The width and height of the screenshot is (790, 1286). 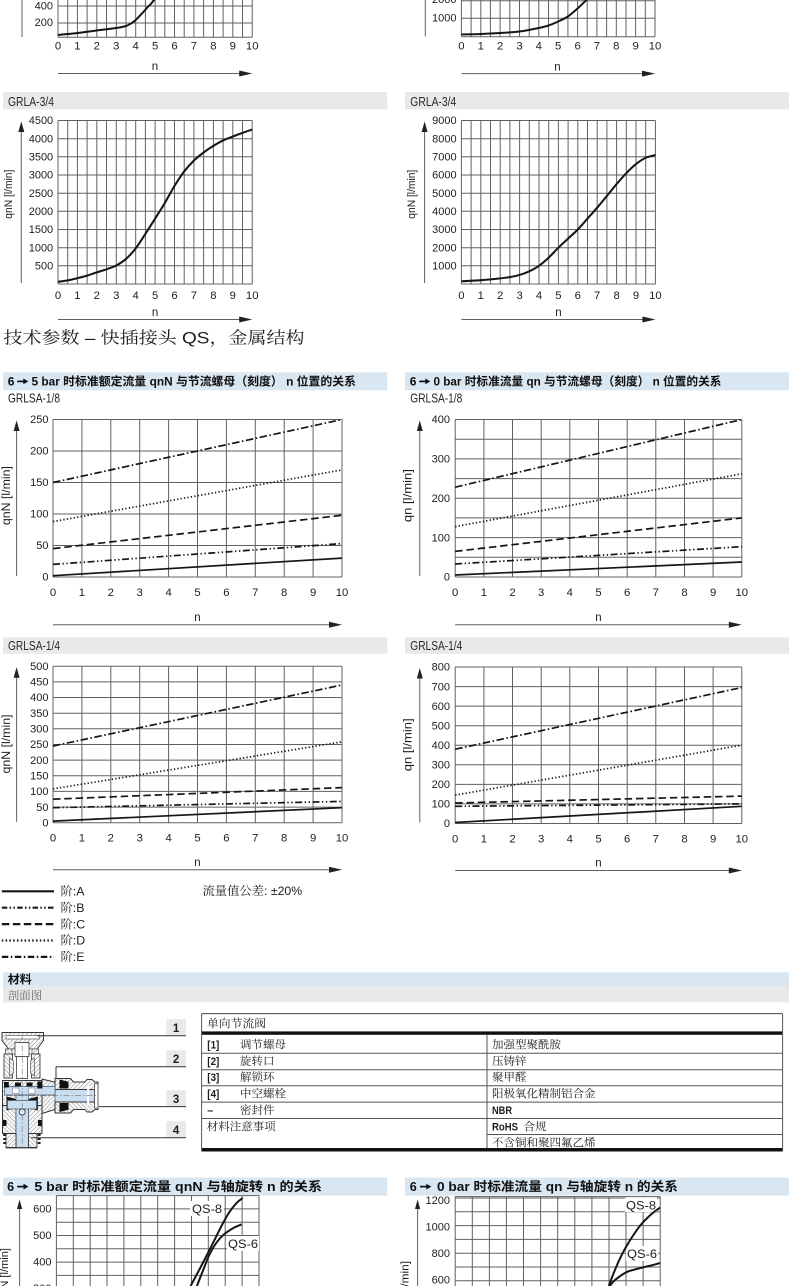 What do you see at coordinates (253, 890) in the screenshot?
I see `svg-text: 流量值公差: ±20%` at bounding box center [253, 890].